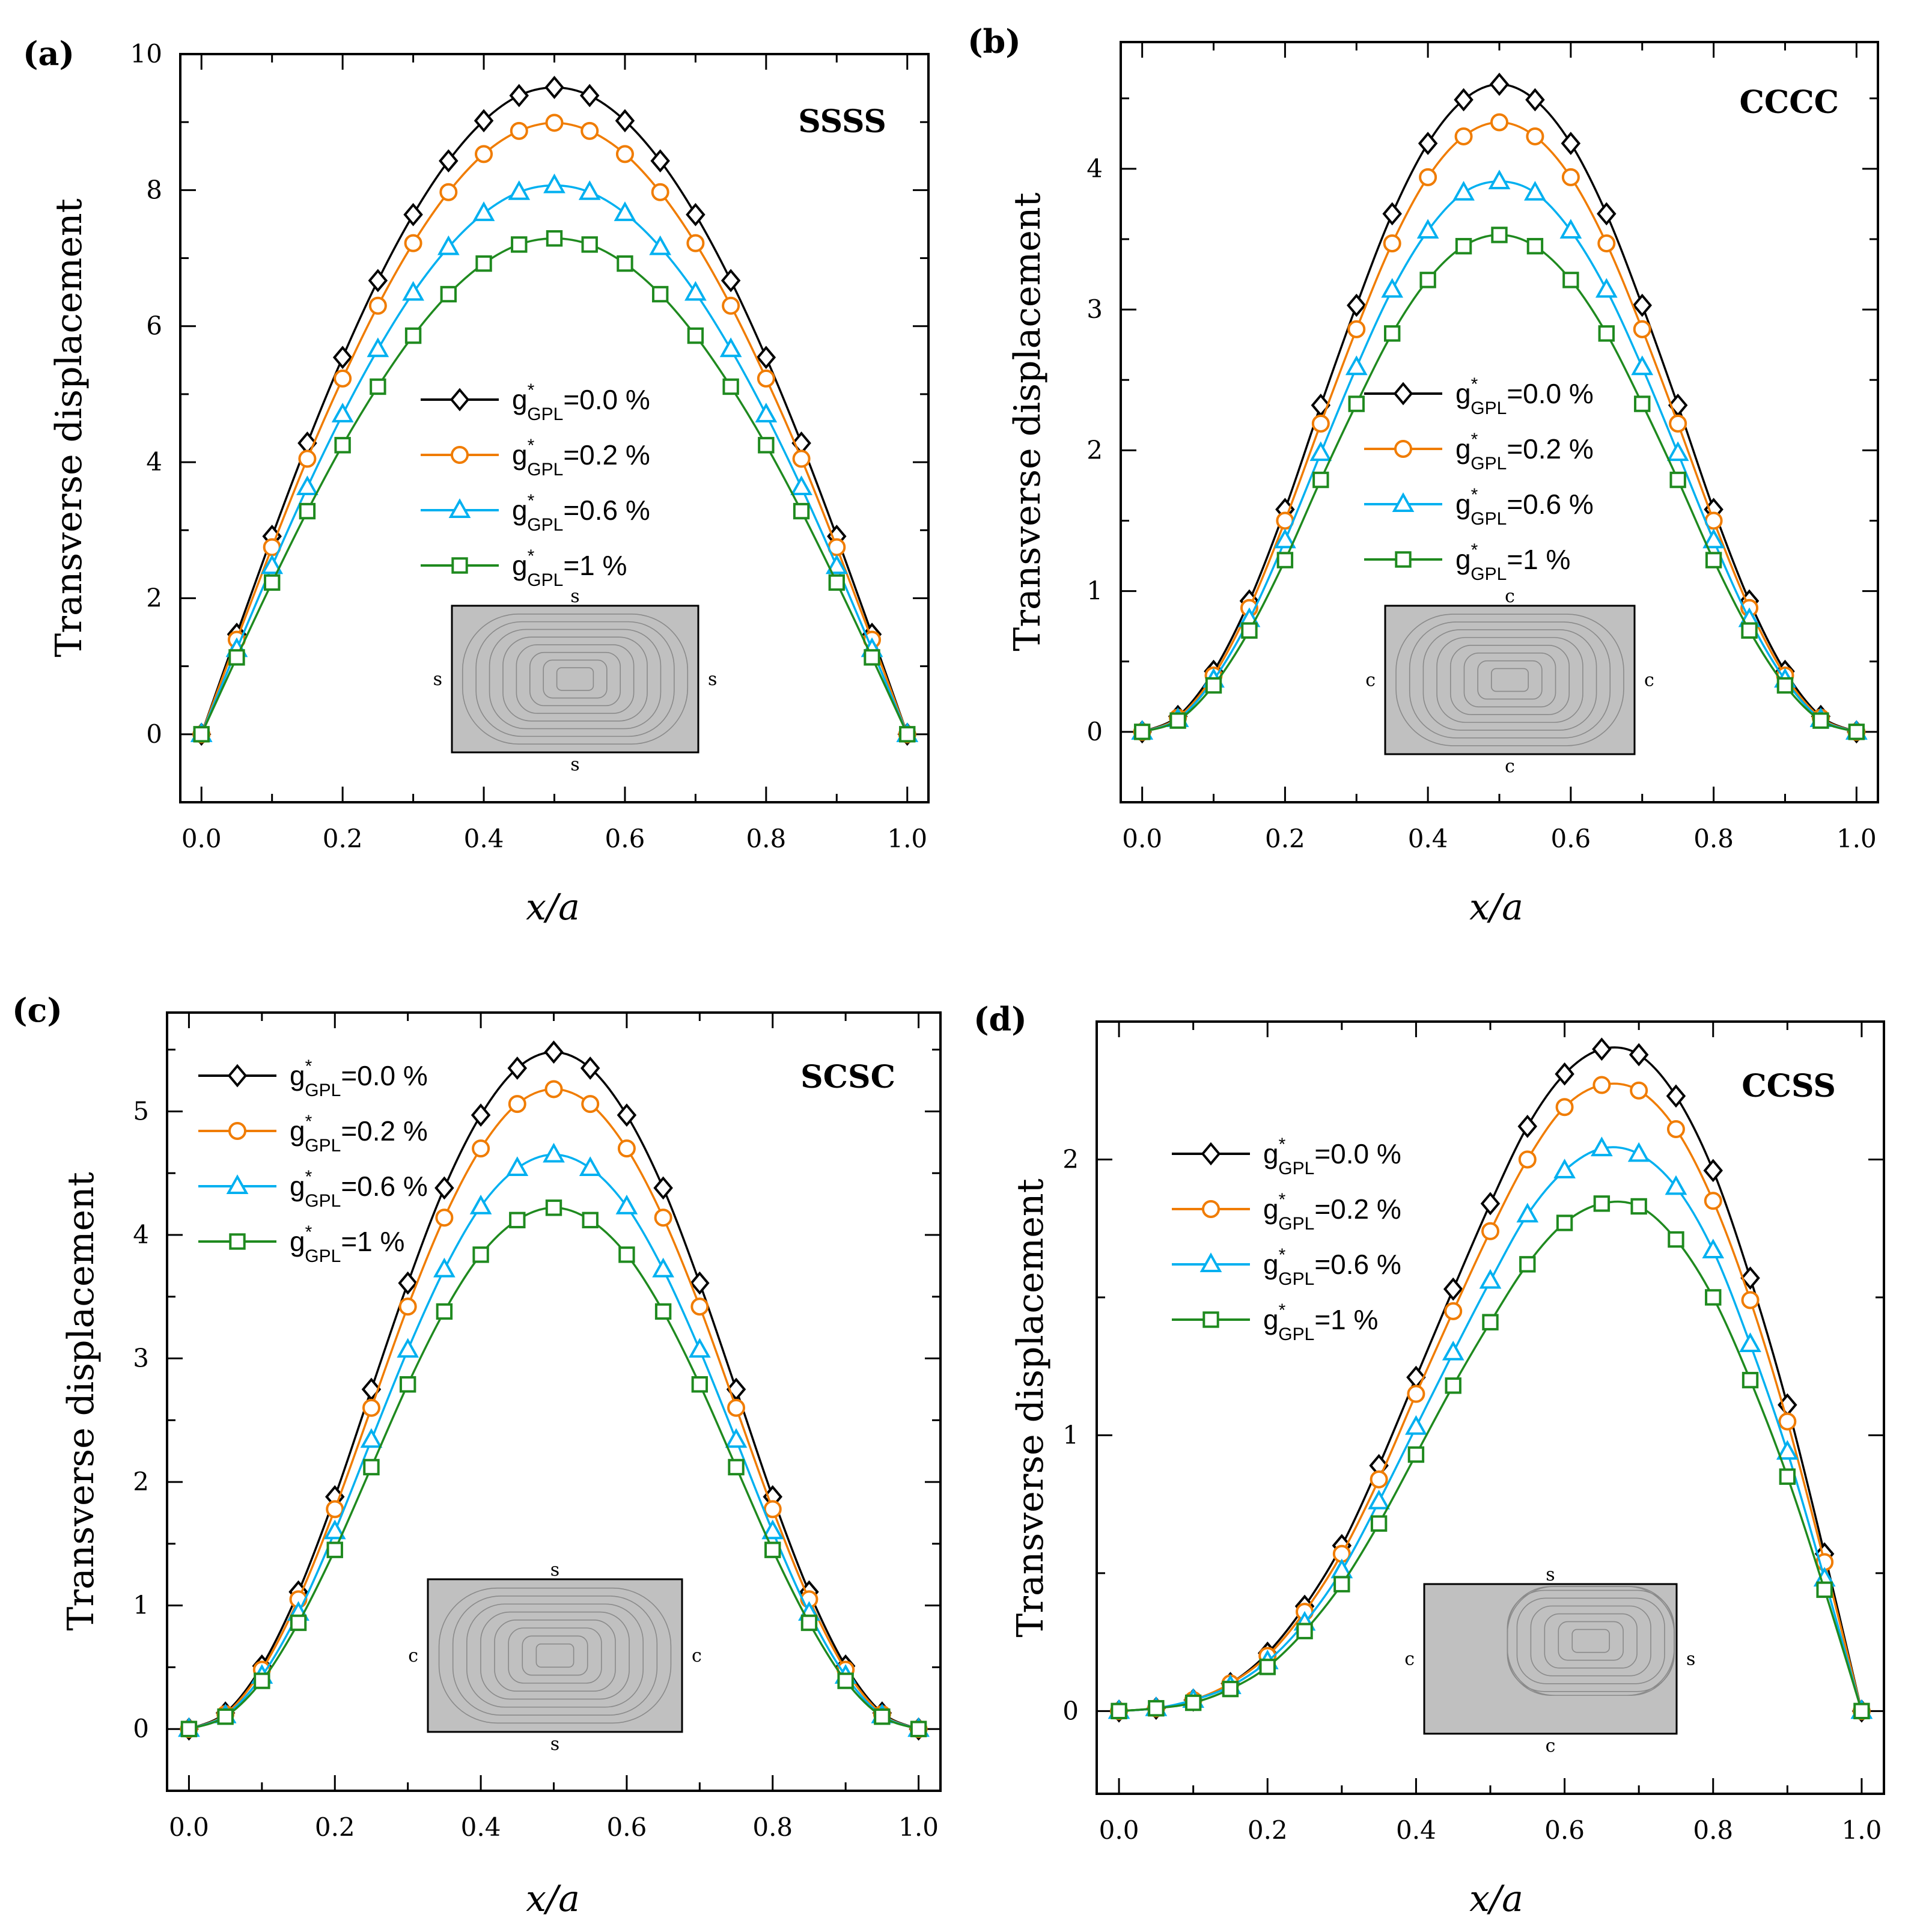  What do you see at coordinates (437, 679) in the screenshot?
I see `edge-label-left: s` at bounding box center [437, 679].